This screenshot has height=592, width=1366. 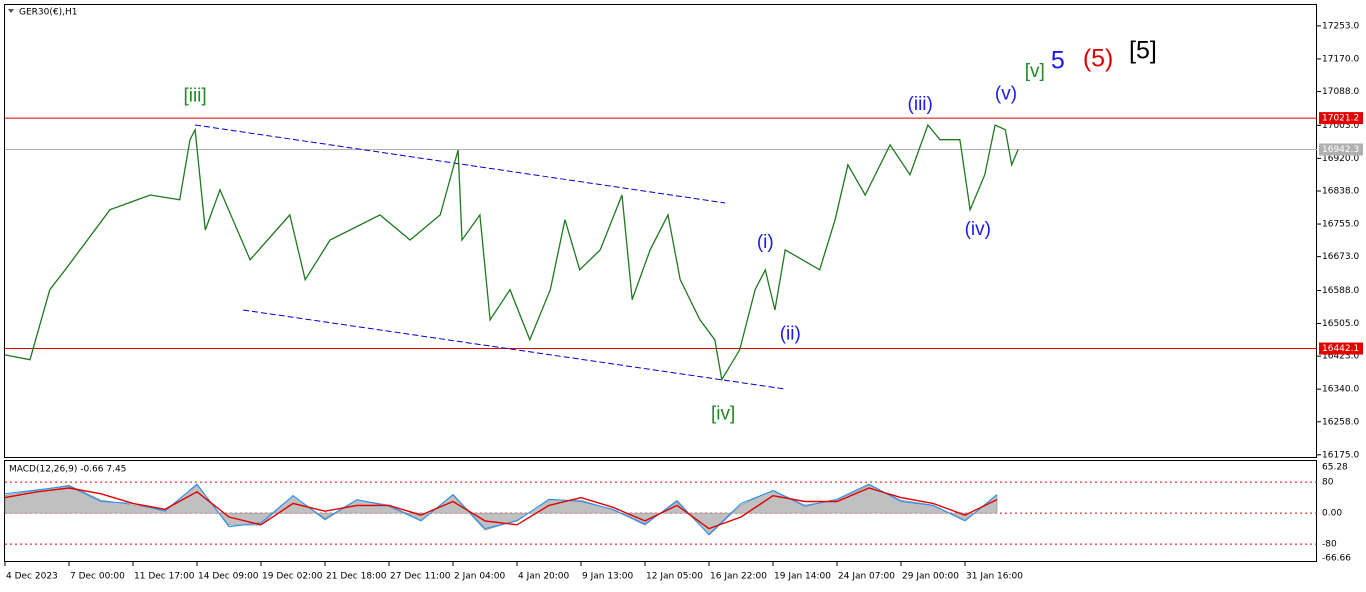 What do you see at coordinates (866, 577) in the screenshot?
I see `x-tick-label: 24 Jan 07:00` at bounding box center [866, 577].